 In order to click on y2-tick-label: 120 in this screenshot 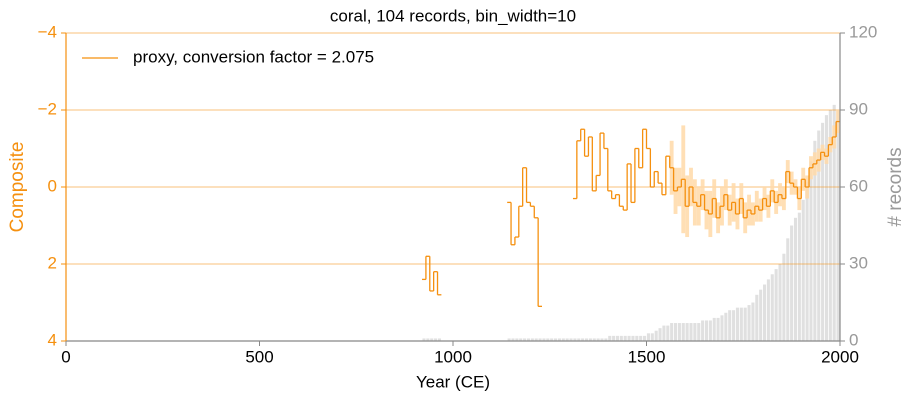, I will do `click(863, 31)`.